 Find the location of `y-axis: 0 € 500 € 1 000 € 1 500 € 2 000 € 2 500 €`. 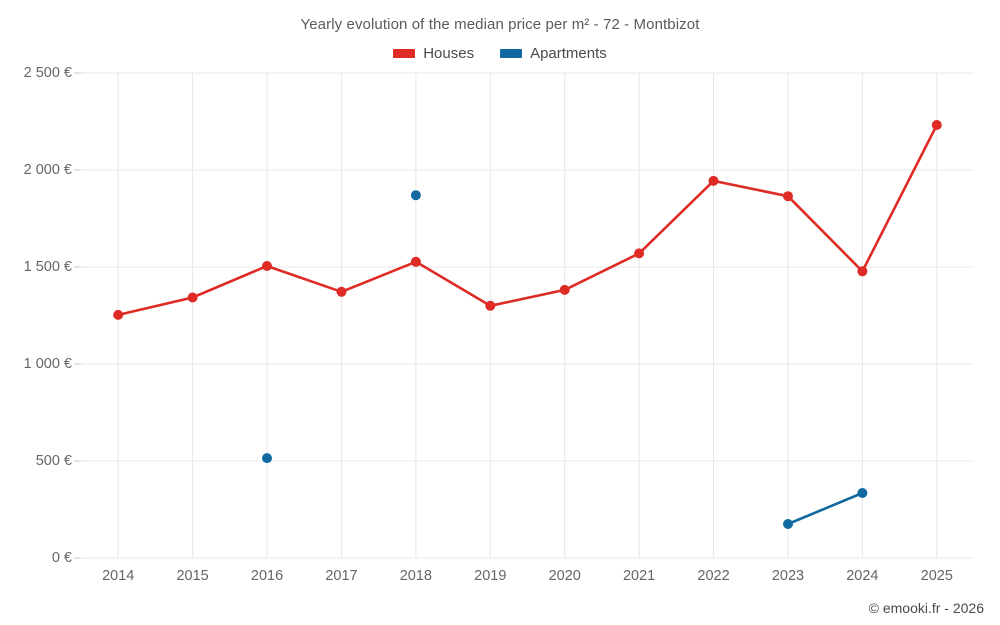

y-axis: 0 € 500 € 1 000 € 1 500 € 2 000 € 2 500 € is located at coordinates (36, 312).